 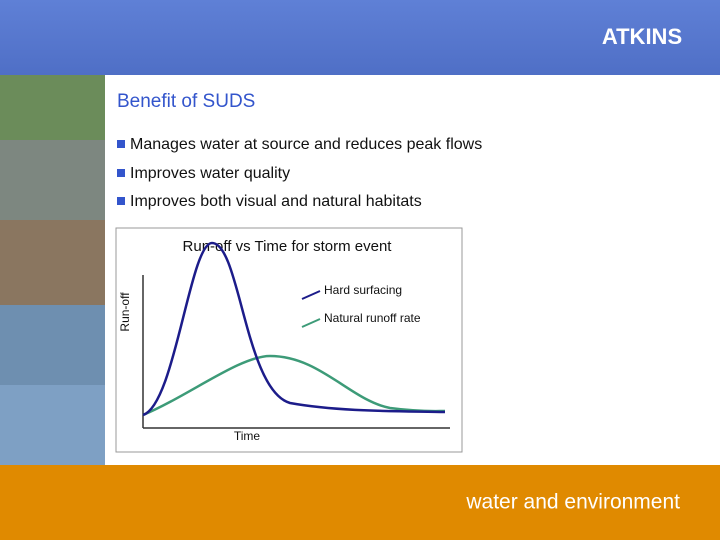 What do you see at coordinates (294, 329) in the screenshot?
I see `curve` at bounding box center [294, 329].